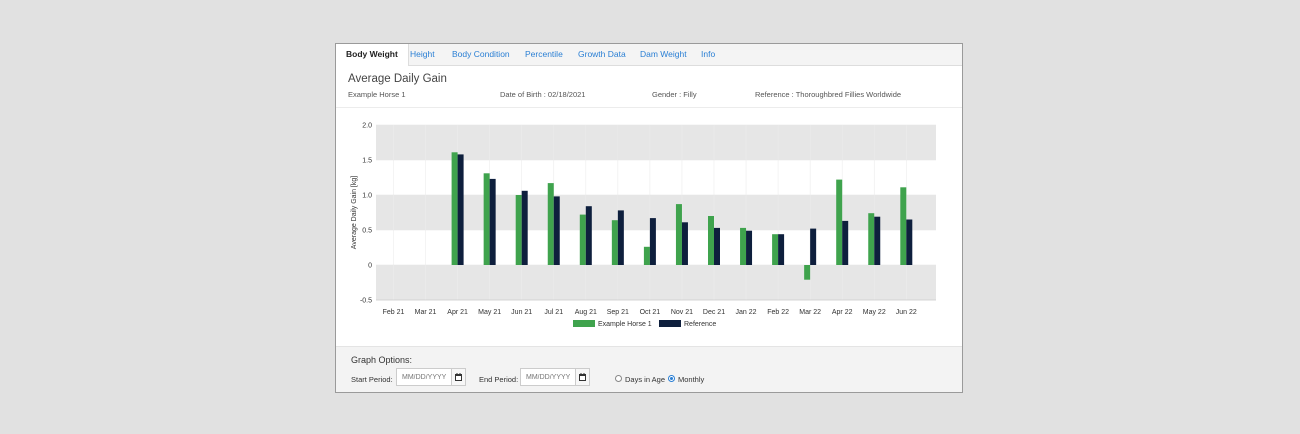 This screenshot has width=1300, height=434. I want to click on x-tick-label: Mar 22, so click(810, 312).